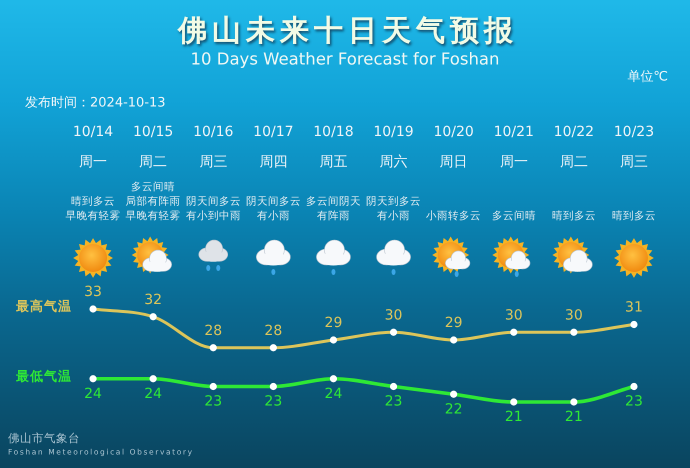  What do you see at coordinates (454, 162) in the screenshot?
I see `text: 周日` at bounding box center [454, 162].